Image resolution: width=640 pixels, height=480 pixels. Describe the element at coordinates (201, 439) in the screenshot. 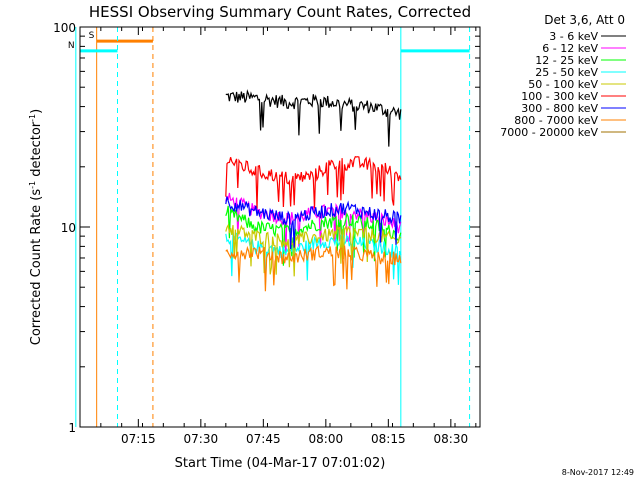

I see `x-tick-label-1: 07:30` at that location.